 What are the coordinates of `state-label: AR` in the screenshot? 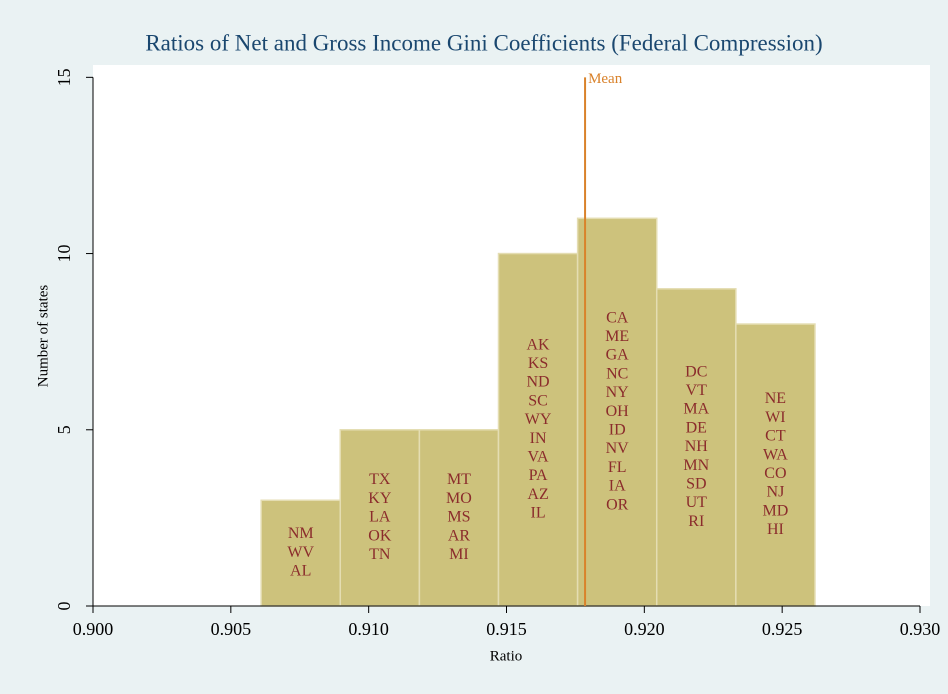 It's located at (459, 535).